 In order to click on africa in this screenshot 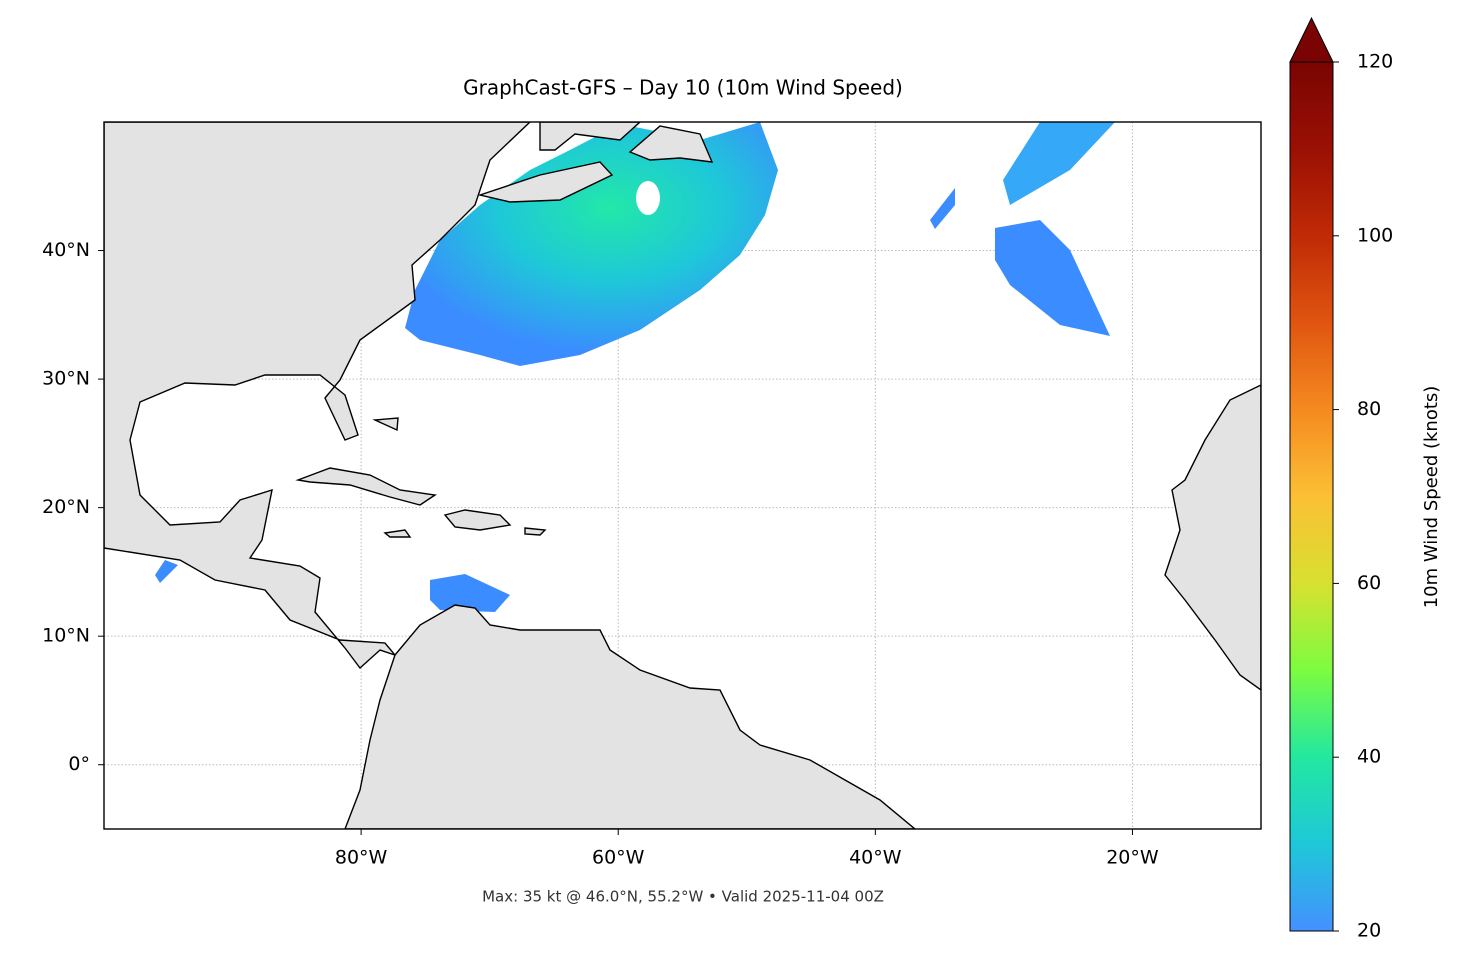, I will do `click(1212, 537)`.